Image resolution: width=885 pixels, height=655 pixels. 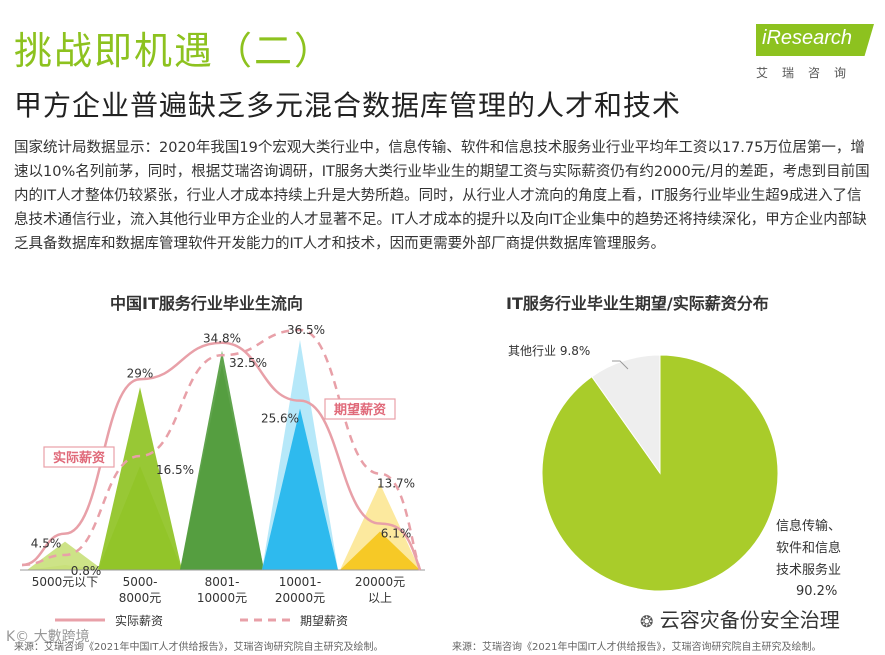 What do you see at coordinates (637, 647) in the screenshot?
I see `right-source-note: 来源：艾瑞咨询《2021年中国IT人才供给报告》，艾瑞咨询研究院自主研究及绘制。` at bounding box center [637, 647].